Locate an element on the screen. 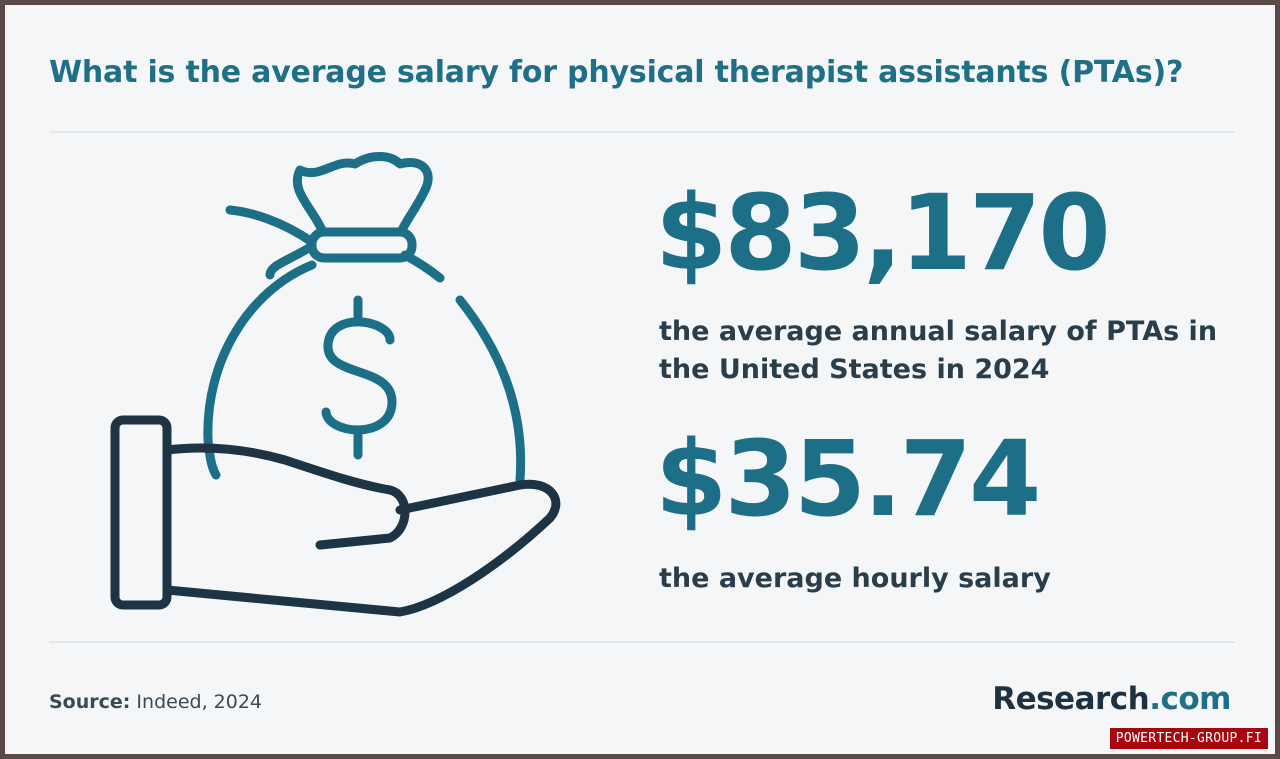 The width and height of the screenshot is (1280, 759). annual-salary-value: $83,170 is located at coordinates (883, 233).